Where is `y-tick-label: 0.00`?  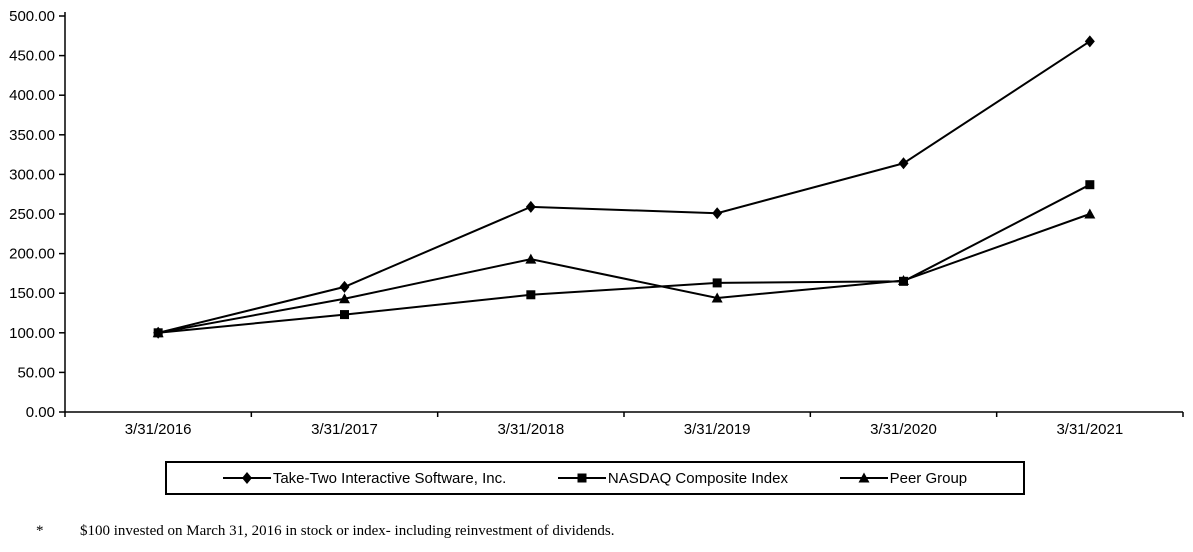
y-tick-label: 0.00 is located at coordinates (40, 412).